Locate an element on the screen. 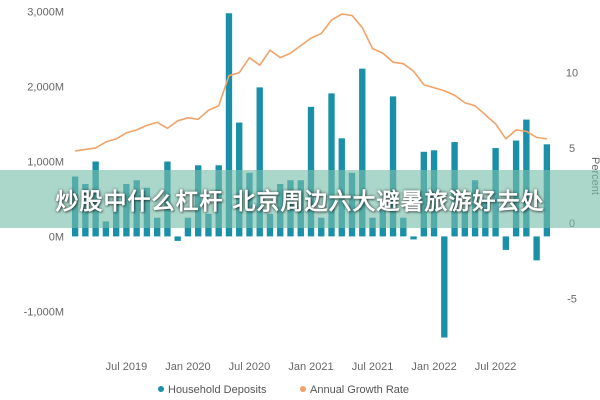 This screenshot has width=600, height=400. left-axis-tick-label: -1,000M is located at coordinates (44, 312).